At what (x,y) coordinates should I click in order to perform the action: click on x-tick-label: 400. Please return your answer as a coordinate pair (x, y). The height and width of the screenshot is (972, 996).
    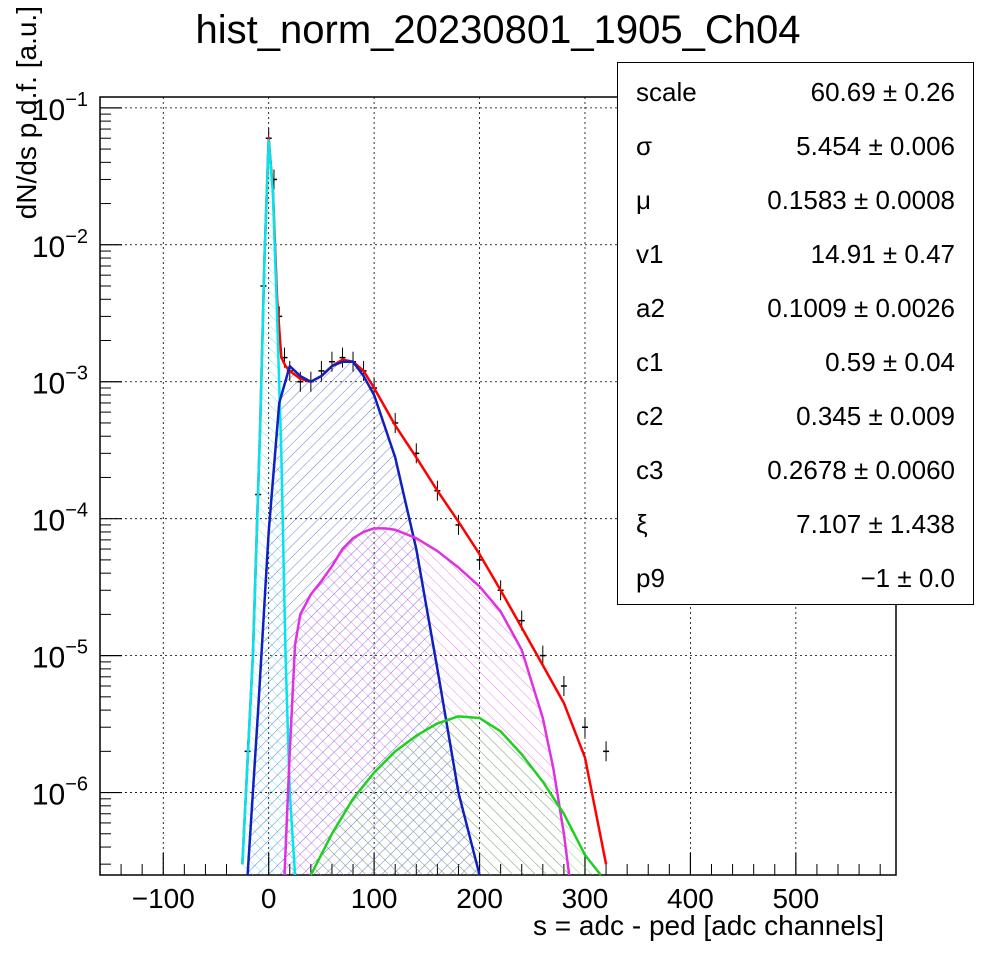
    Looking at the image, I should click on (690, 898).